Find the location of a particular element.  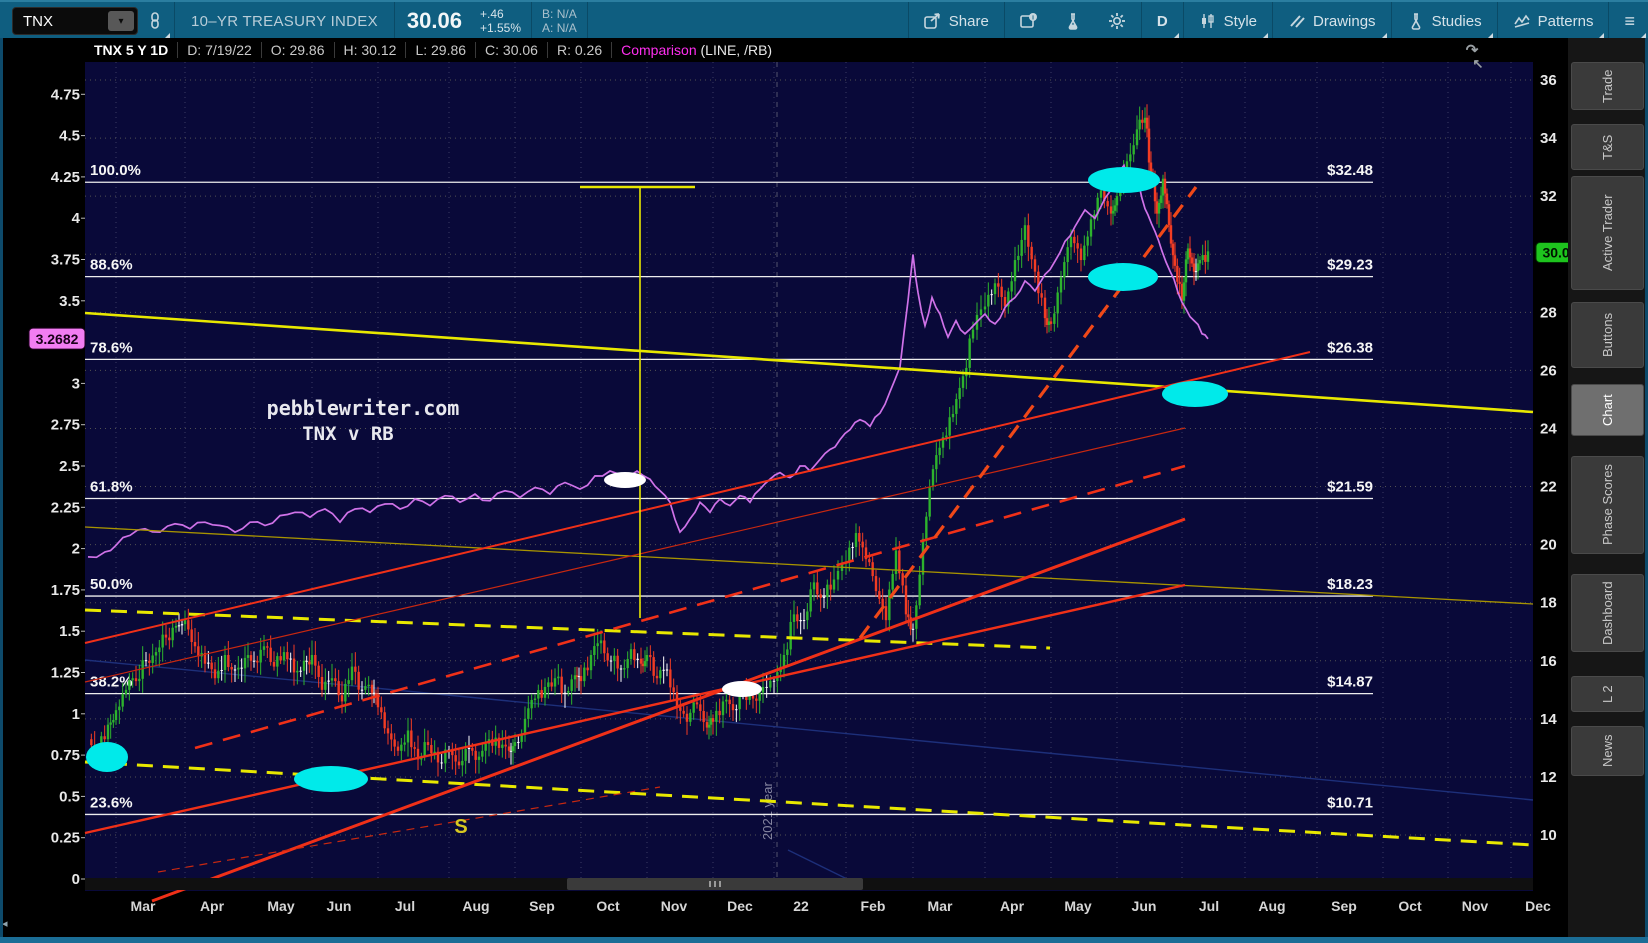

analyze-flask-button is located at coordinates (1073, 21).